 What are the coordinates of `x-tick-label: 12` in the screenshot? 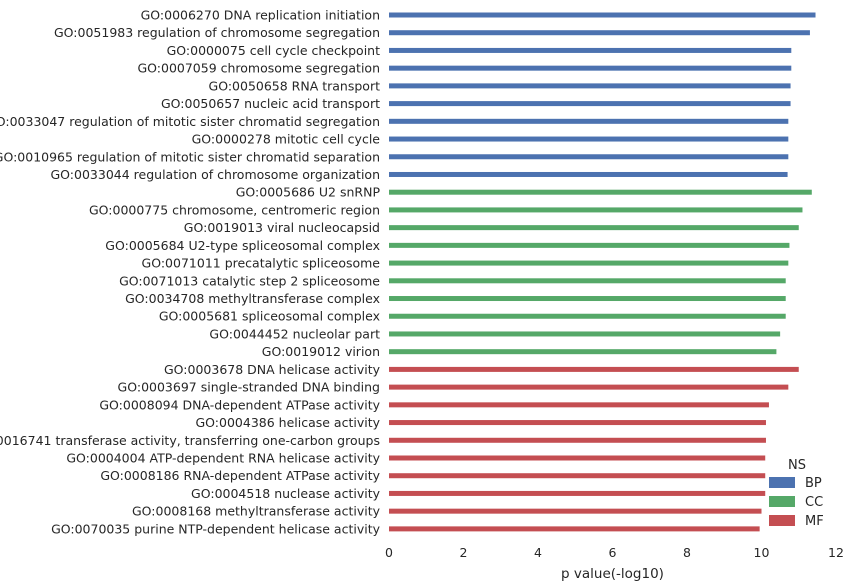 It's located at (836, 552).